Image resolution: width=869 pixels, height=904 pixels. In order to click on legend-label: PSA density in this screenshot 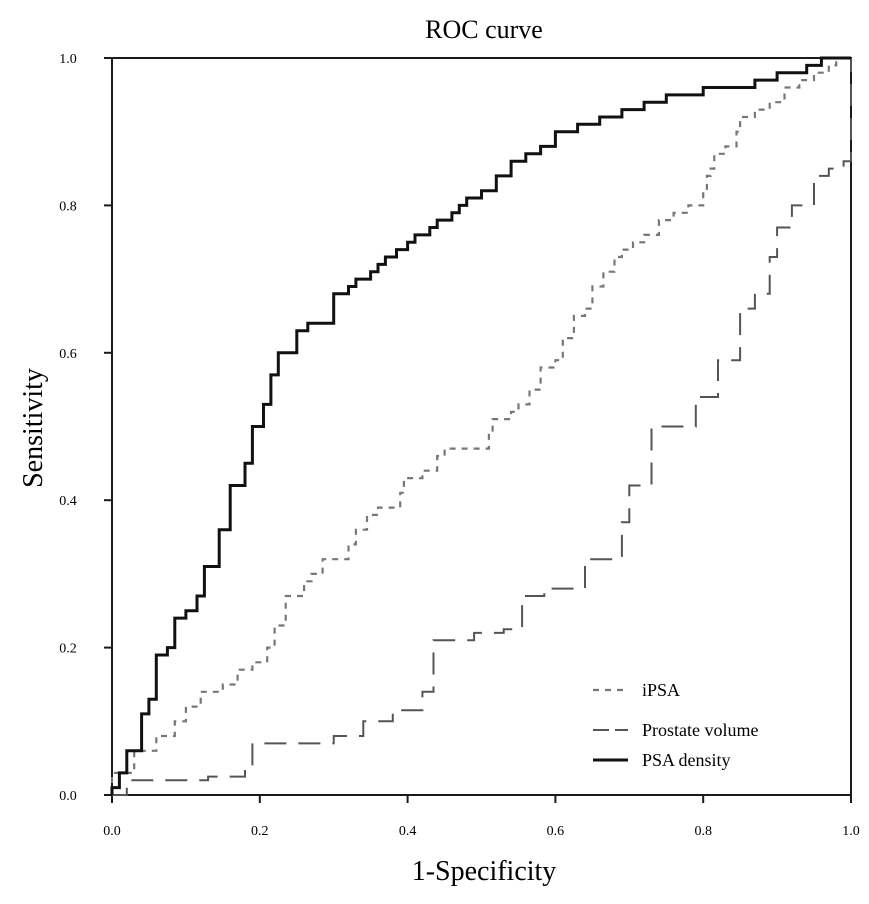, I will do `click(686, 760)`.